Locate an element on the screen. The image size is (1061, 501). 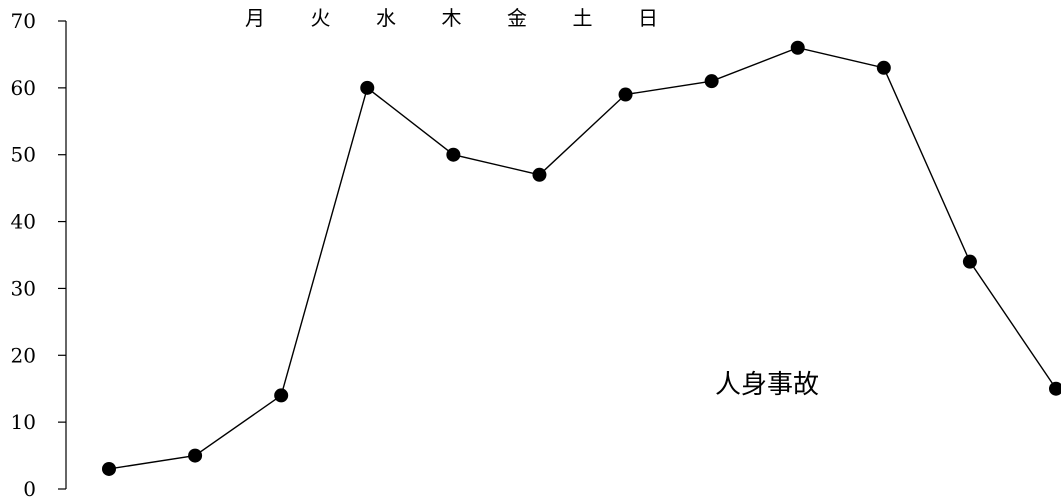
y-tick-label: 70 is located at coordinates (23, 21).